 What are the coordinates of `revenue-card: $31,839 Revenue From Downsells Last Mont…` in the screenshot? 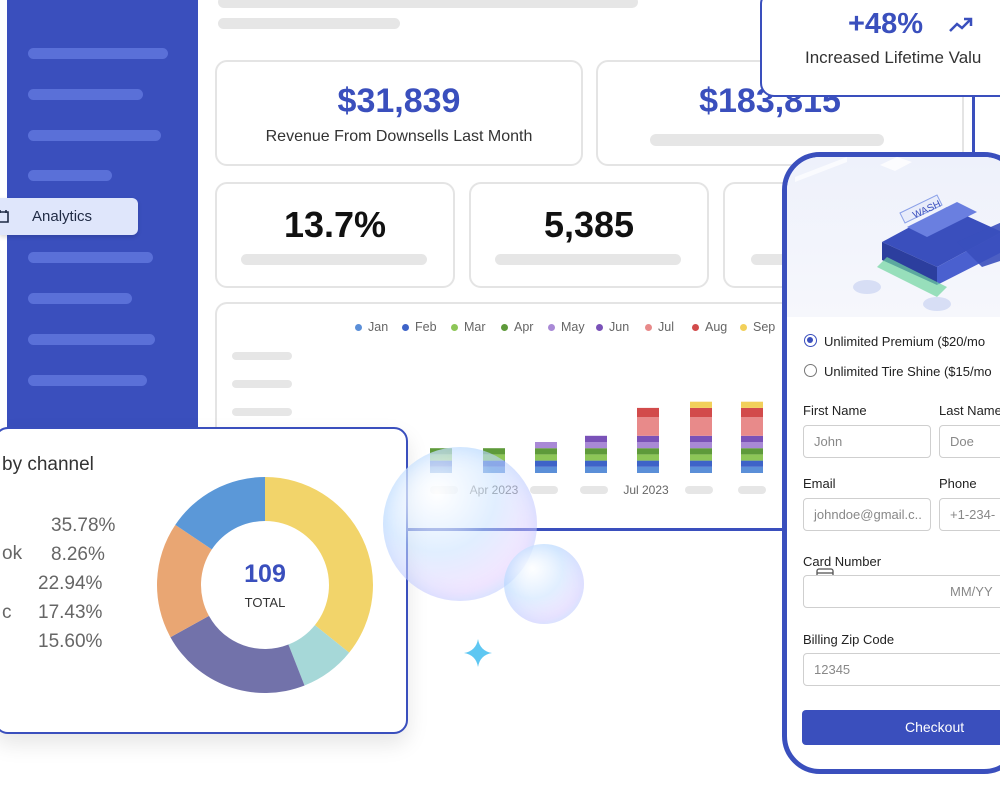 It's located at (399, 113).